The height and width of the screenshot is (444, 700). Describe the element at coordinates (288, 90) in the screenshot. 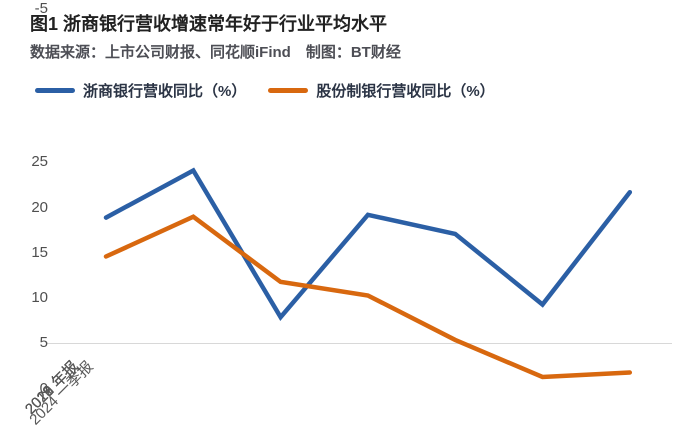

I see `legend-line-swatch-orange-icon` at that location.